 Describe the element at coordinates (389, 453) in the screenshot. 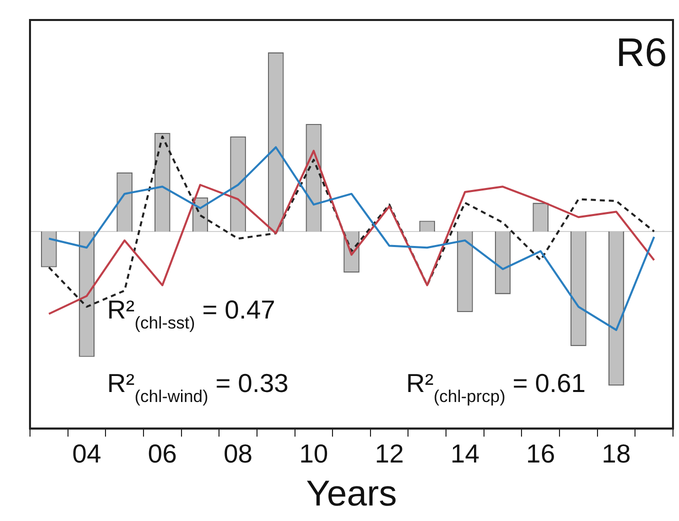

I see `x-tick-label: 12` at that location.